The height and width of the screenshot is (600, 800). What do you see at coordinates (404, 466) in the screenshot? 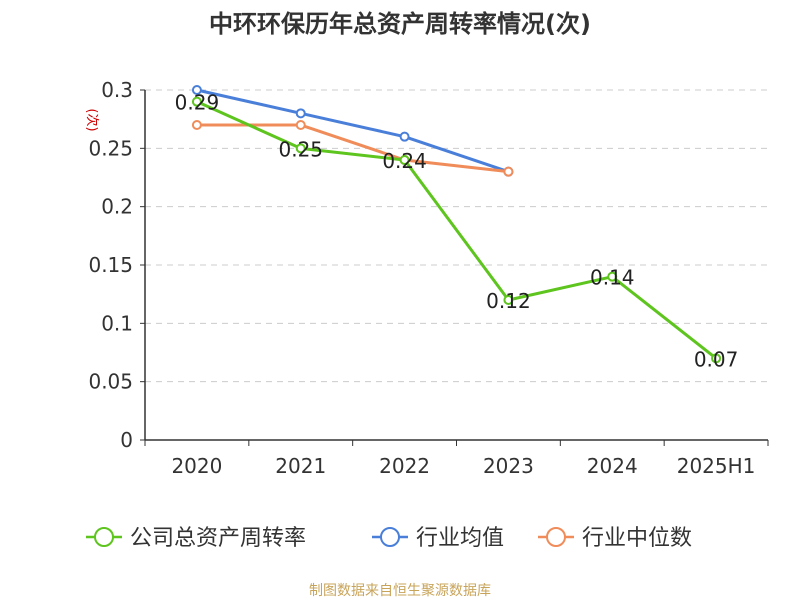
I see `x-tick-label: 2022` at bounding box center [404, 466].